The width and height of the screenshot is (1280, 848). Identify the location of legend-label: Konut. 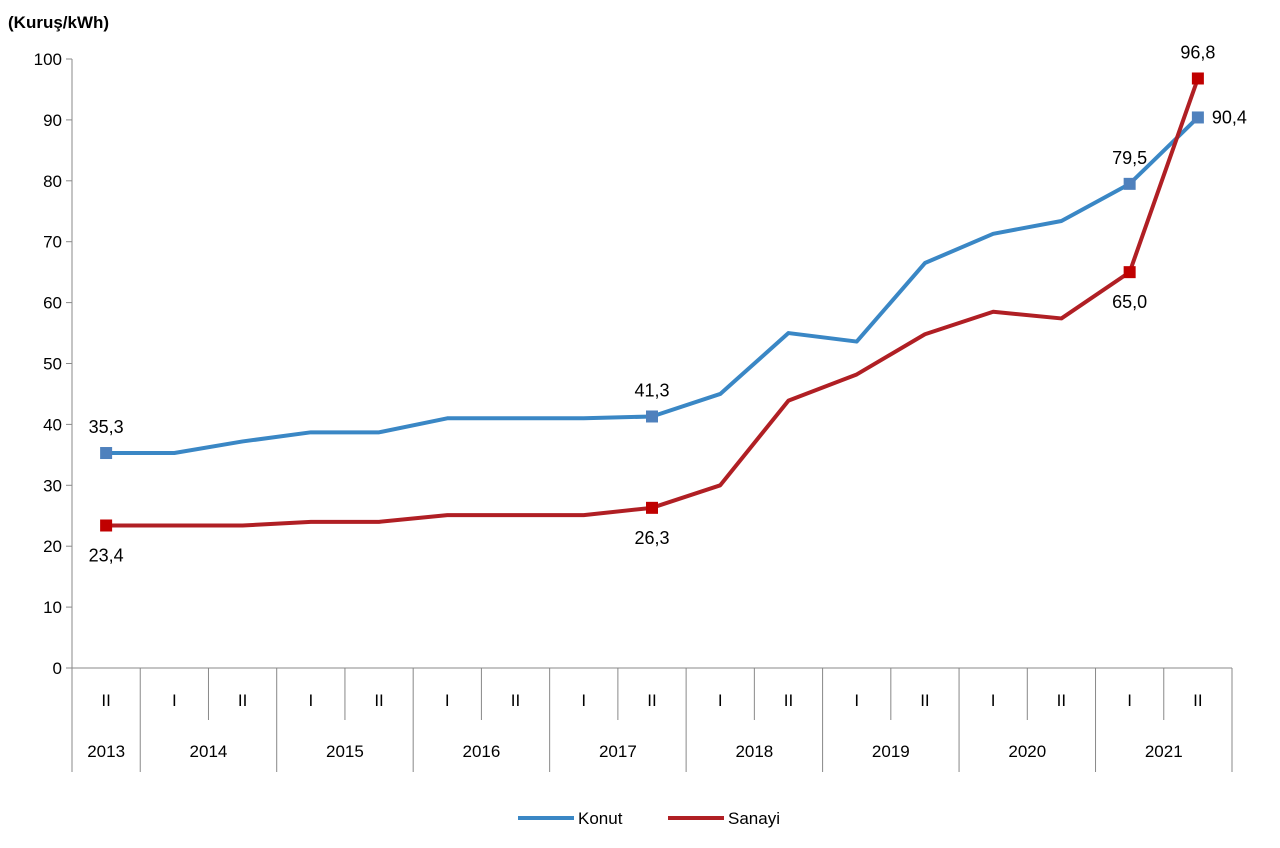
(600, 818).